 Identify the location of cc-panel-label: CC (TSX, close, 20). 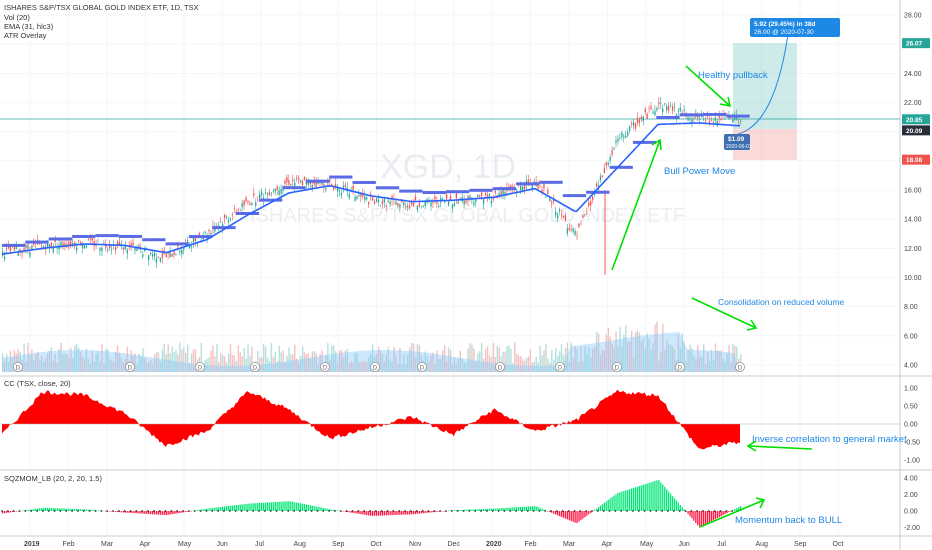
(37, 383).